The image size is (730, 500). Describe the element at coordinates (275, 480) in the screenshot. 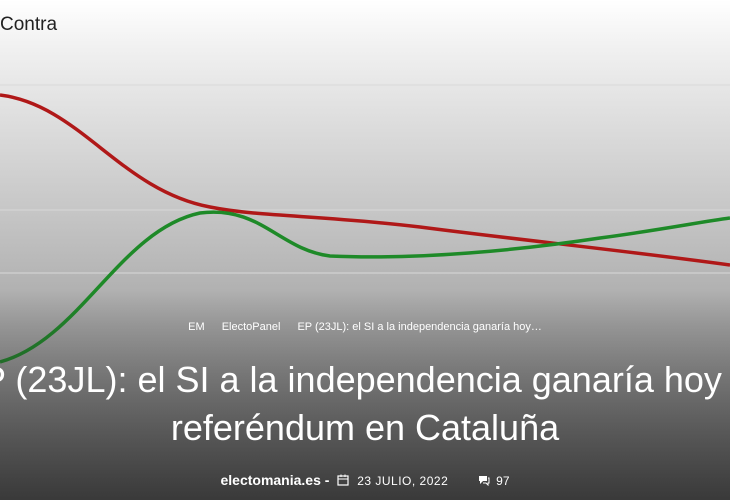

I see `source: electomania.es -` at that location.